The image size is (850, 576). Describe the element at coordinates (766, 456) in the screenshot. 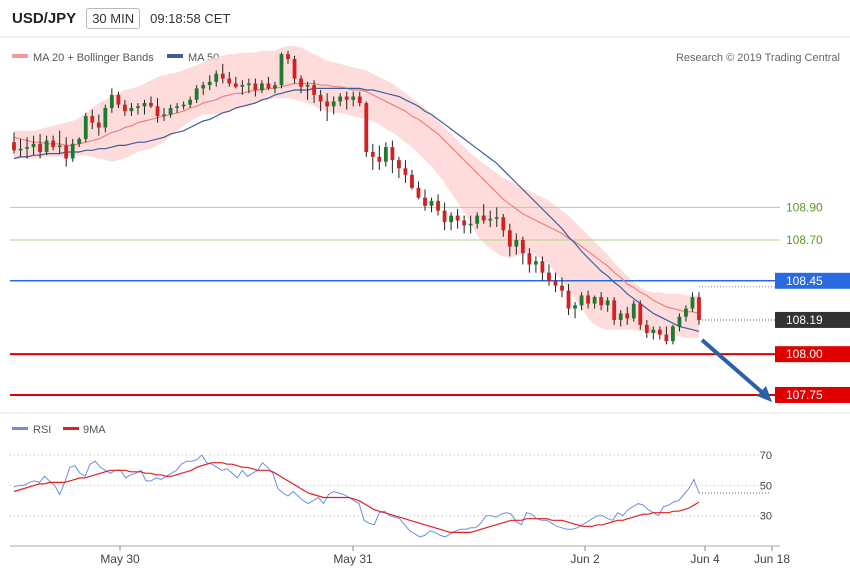

I see `rsi-tick-label: 70` at that location.